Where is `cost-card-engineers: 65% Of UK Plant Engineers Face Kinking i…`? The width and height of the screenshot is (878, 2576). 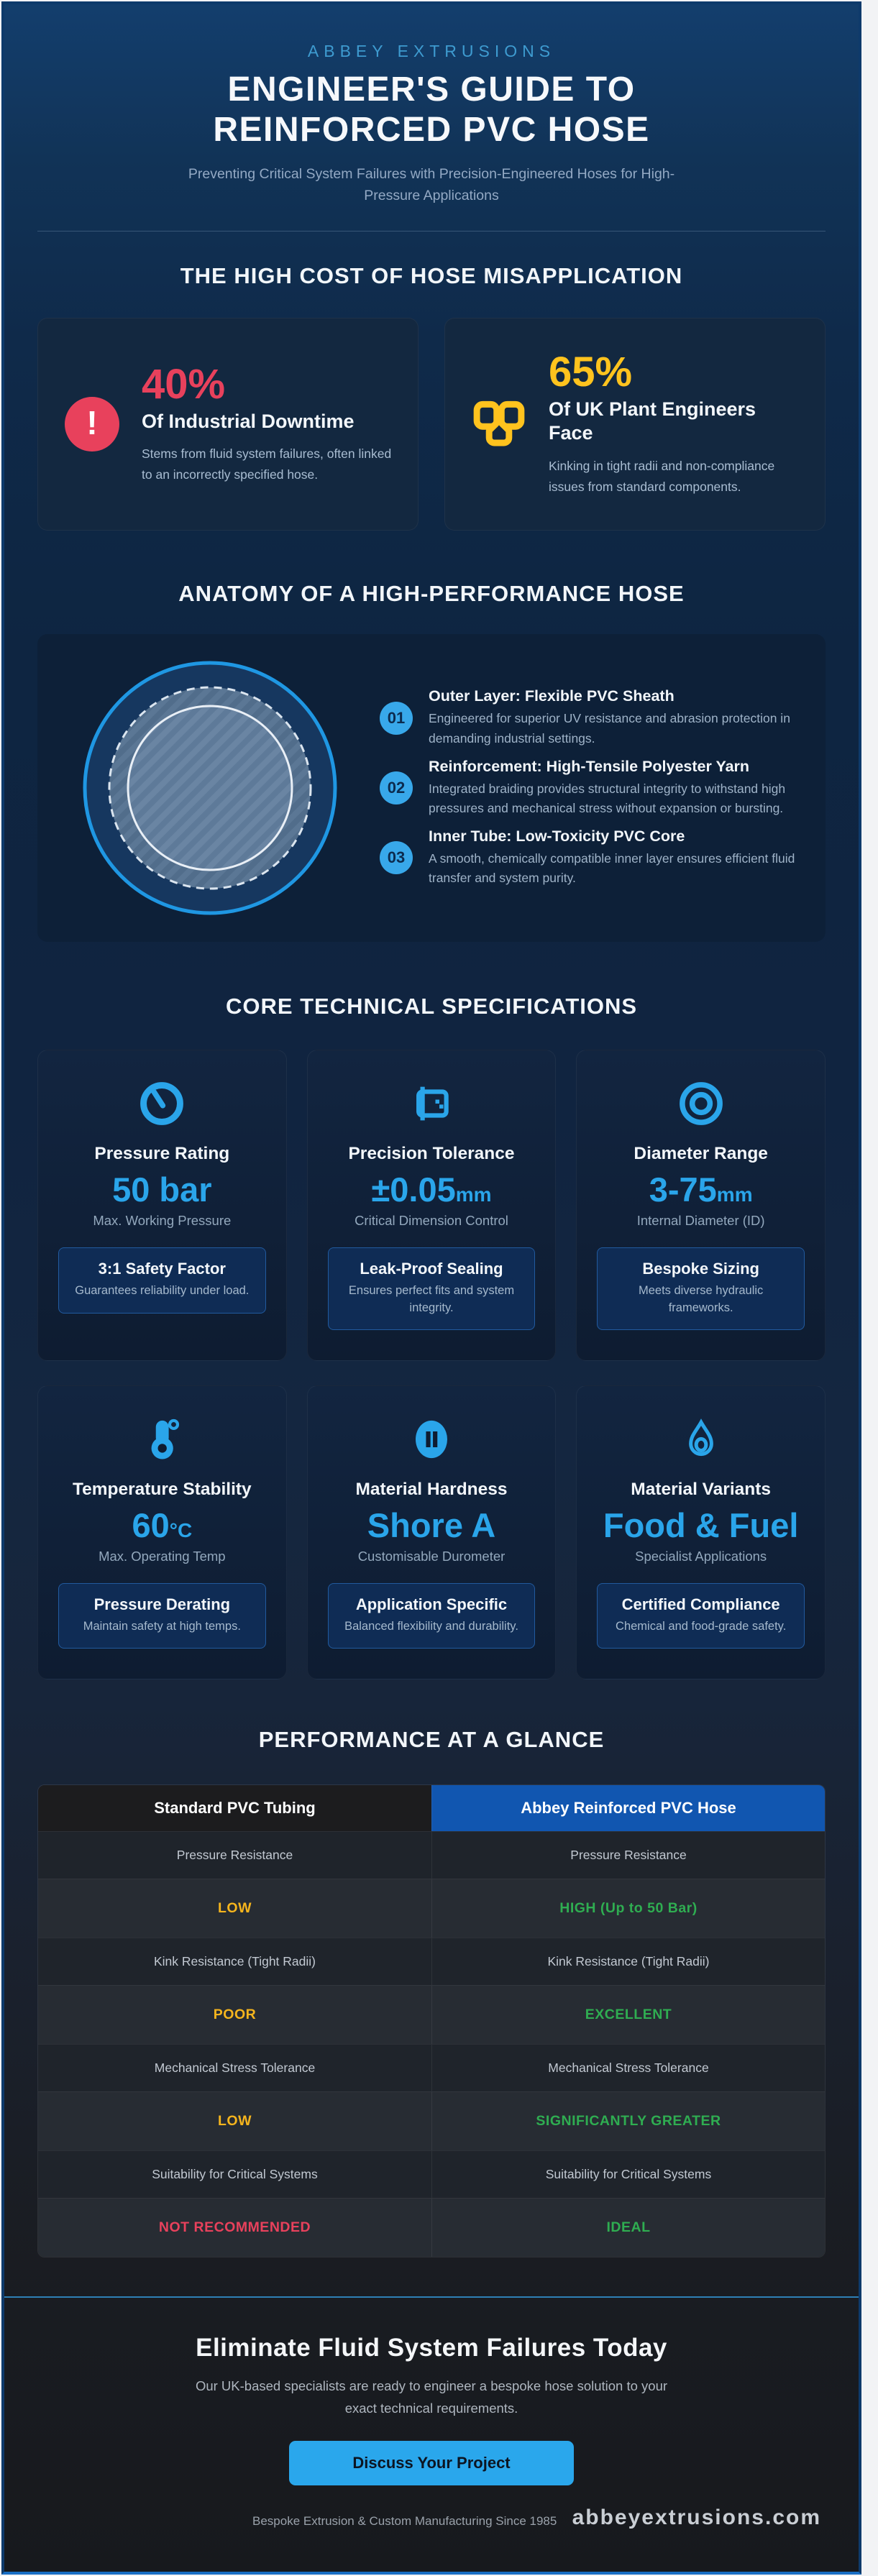
cost-card-engineers: 65% Of UK Plant Engineers Face Kinking i… is located at coordinates (635, 424).